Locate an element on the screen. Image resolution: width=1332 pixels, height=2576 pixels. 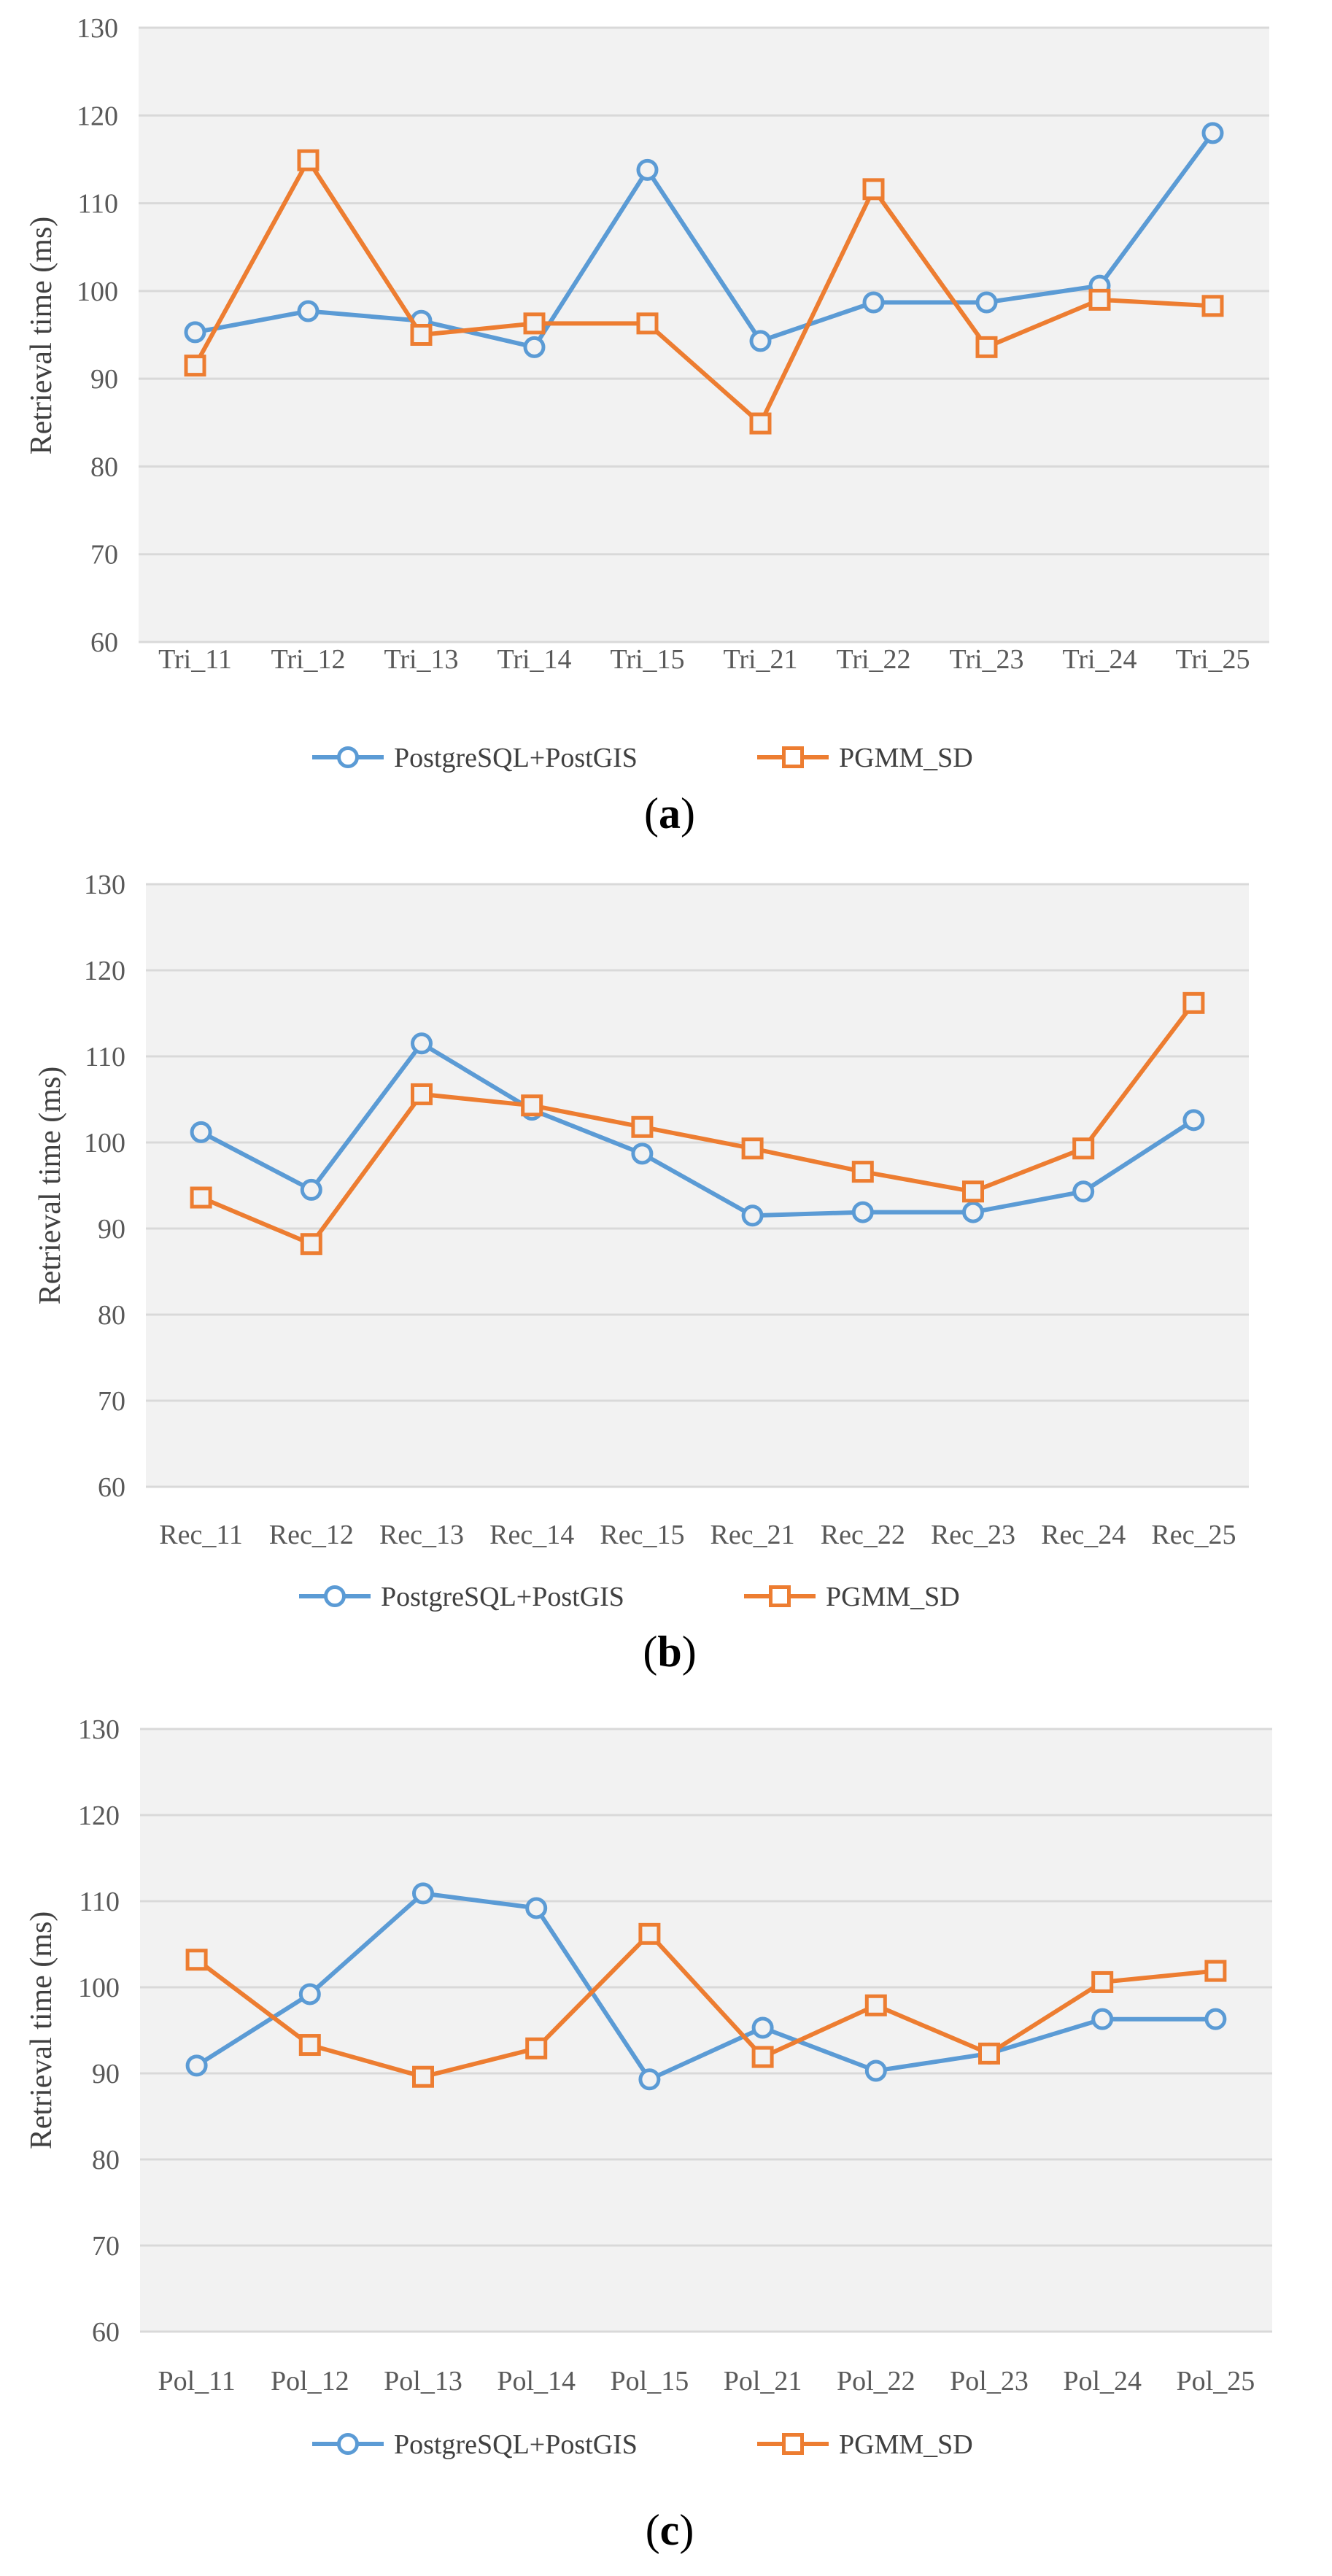
x-tick-label: Pol_11 is located at coordinates (196, 2381).